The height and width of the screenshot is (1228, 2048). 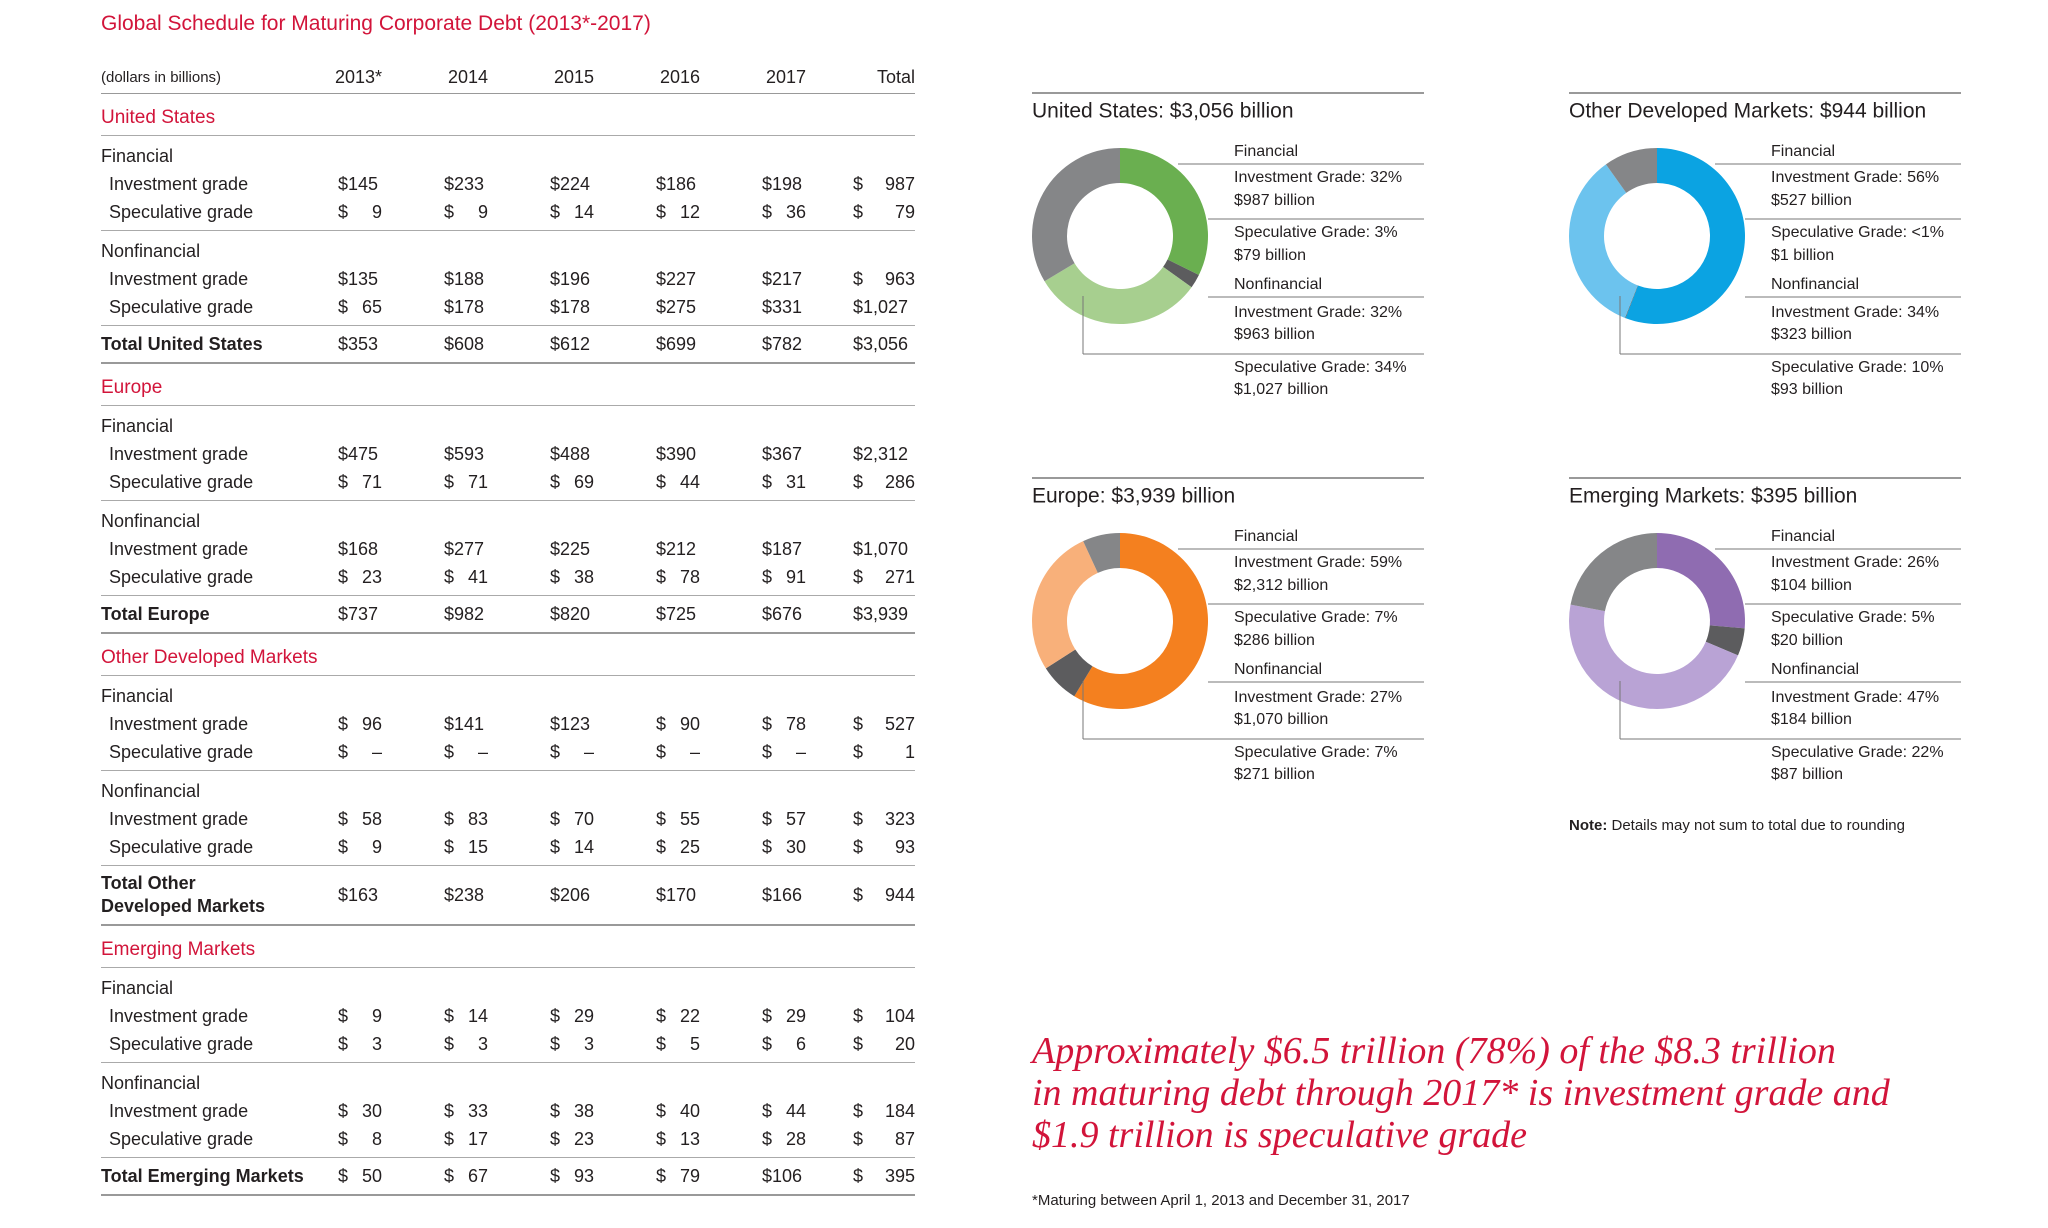 I want to click on cell: $ 28, so click(x=784, y=1138).